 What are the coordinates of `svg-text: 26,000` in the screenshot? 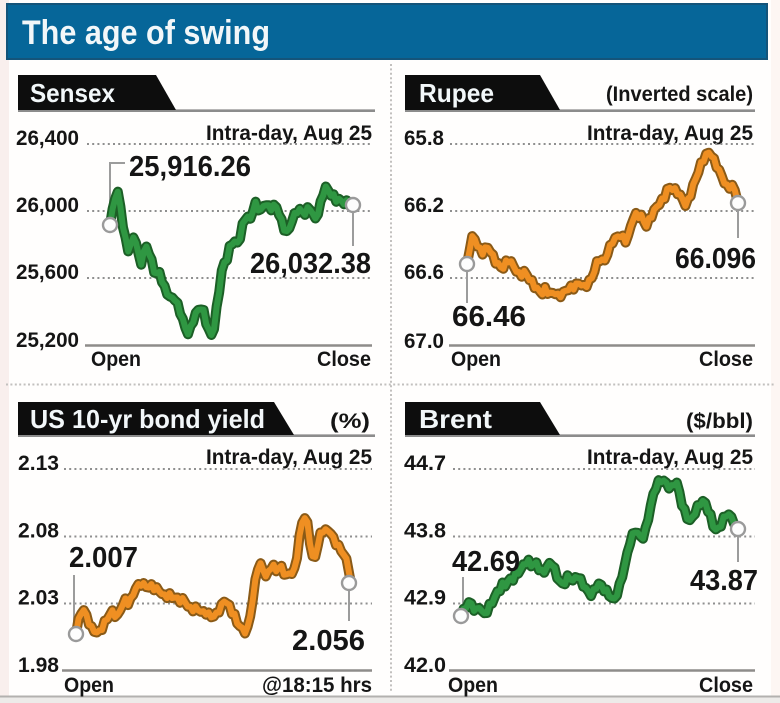 It's located at (47, 205).